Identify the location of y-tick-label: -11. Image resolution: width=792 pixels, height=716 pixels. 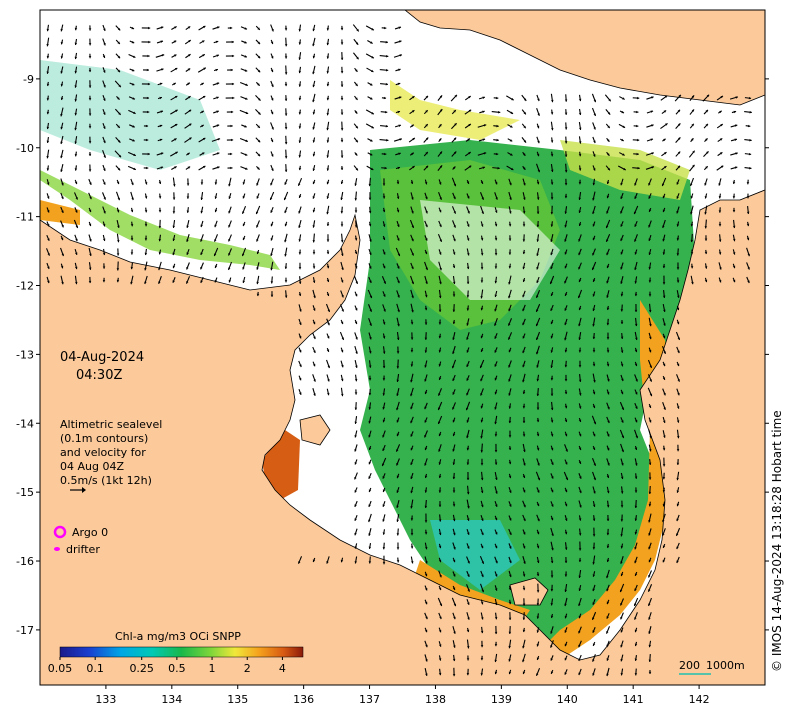
(25, 217).